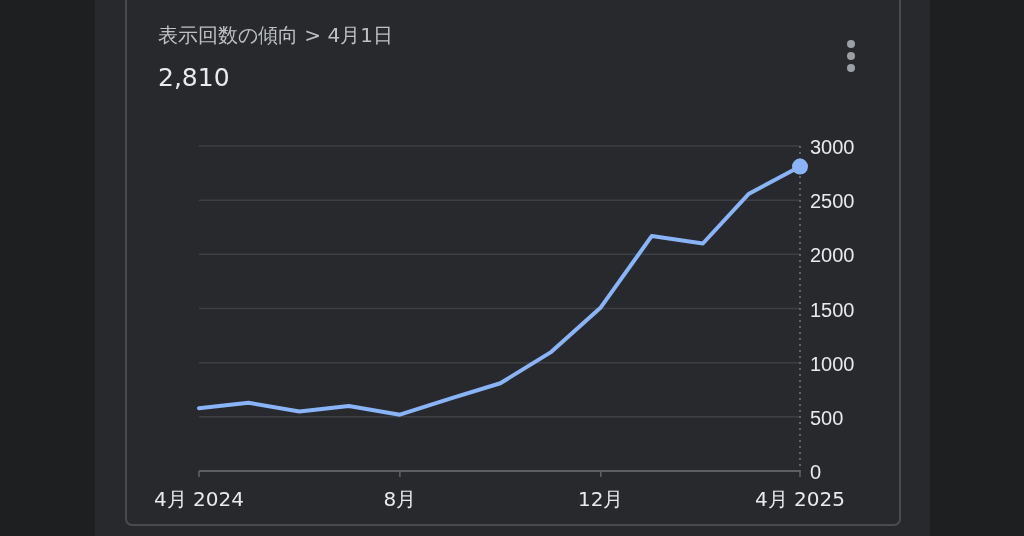  What do you see at coordinates (832, 255) in the screenshot?
I see `y-tick-label: 2000` at bounding box center [832, 255].